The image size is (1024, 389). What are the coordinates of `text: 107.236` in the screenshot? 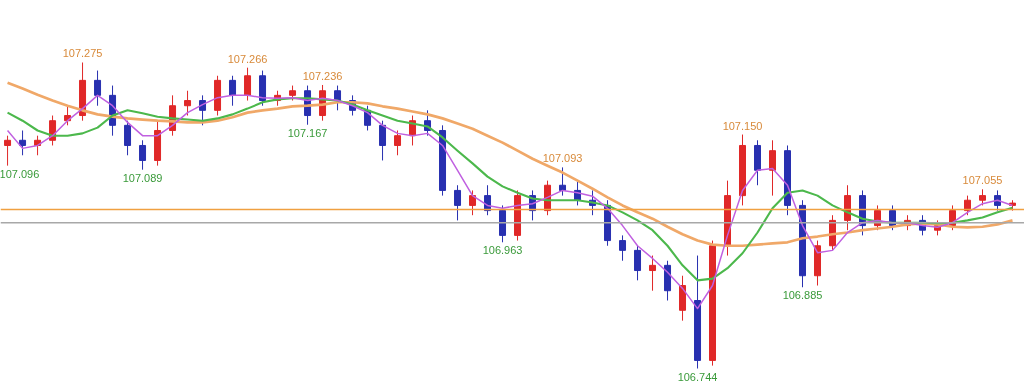 It's located at (322, 75).